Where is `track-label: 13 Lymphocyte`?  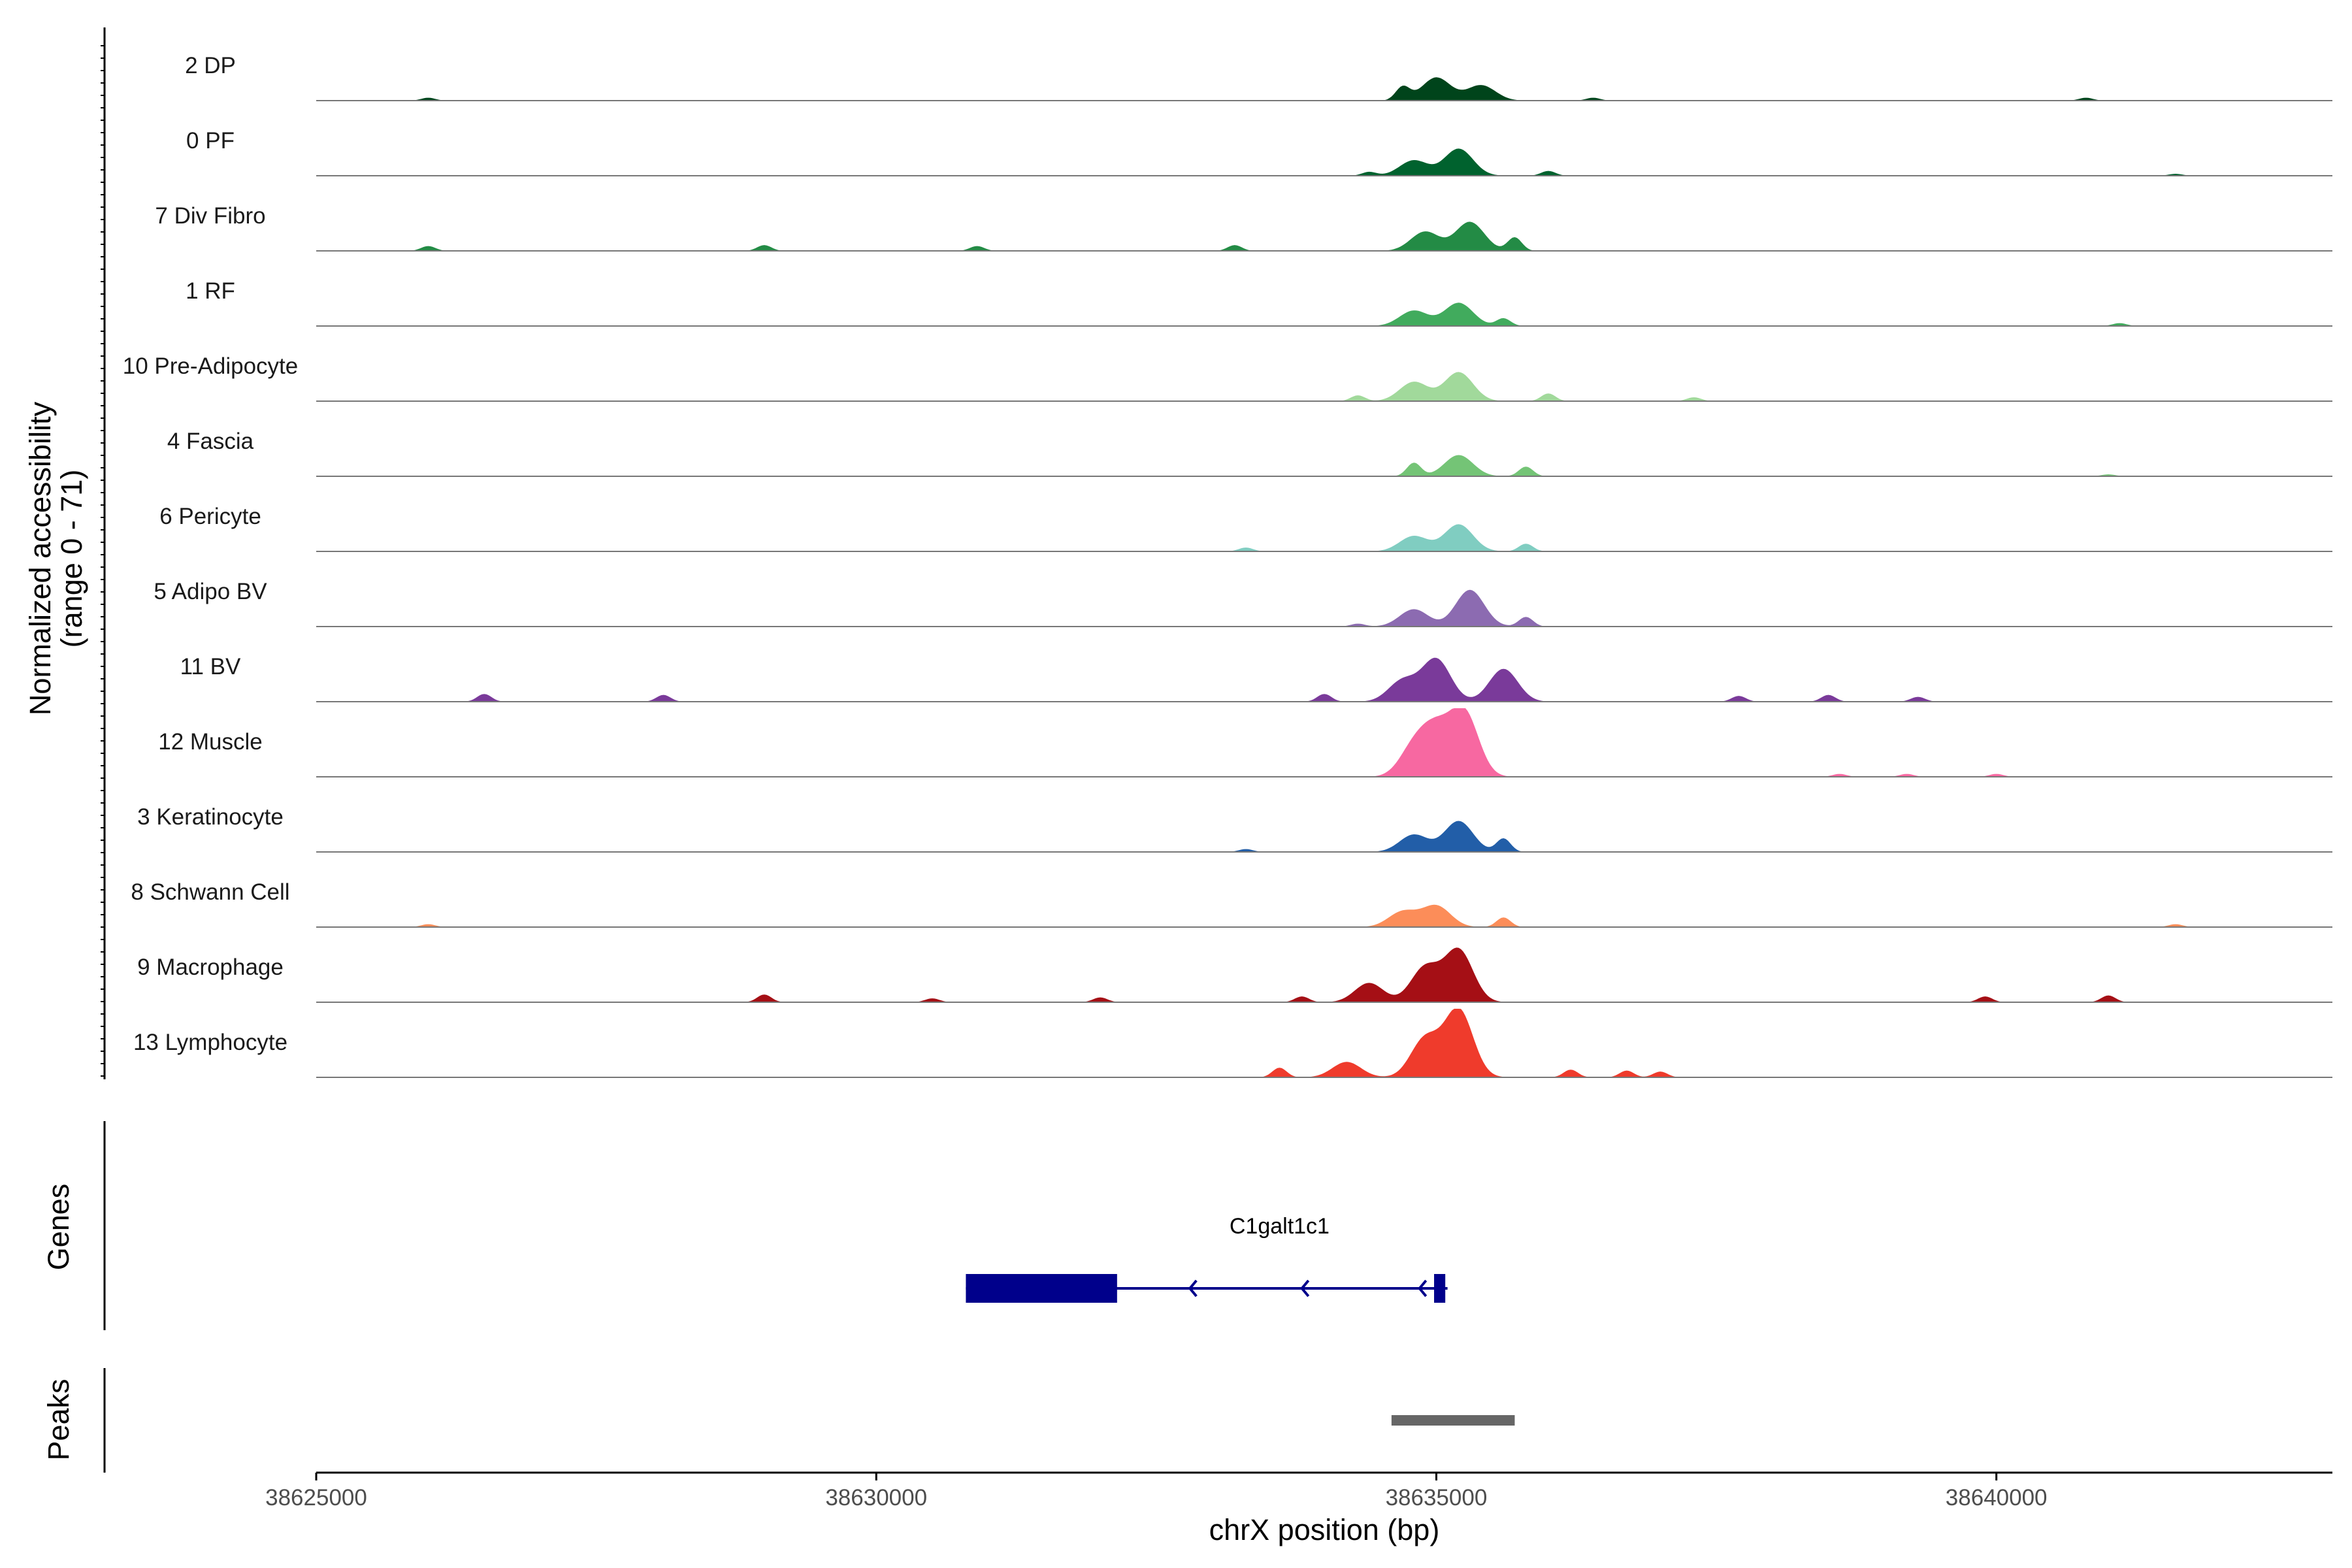 track-label: 13 Lymphocyte is located at coordinates (210, 1042).